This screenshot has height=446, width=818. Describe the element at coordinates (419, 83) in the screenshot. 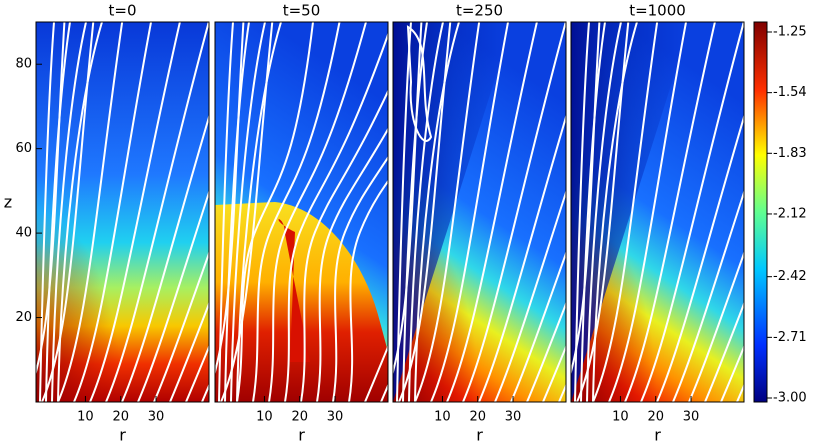

I see `vortex` at that location.